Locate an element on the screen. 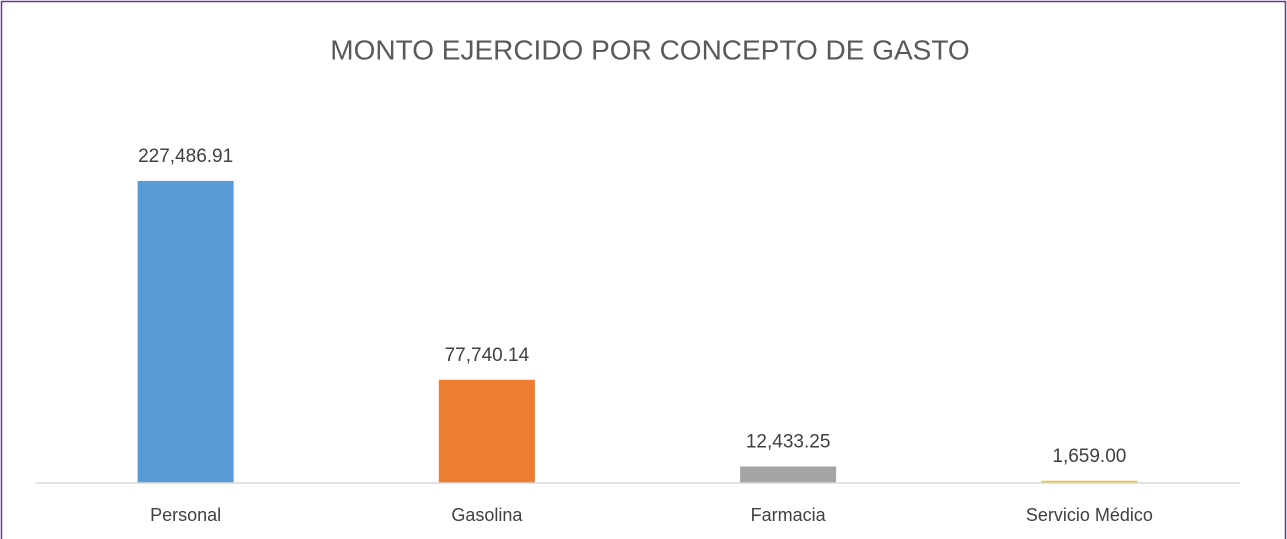 The height and width of the screenshot is (539, 1287). x-tick-label: Servicio Médico is located at coordinates (1089, 515).